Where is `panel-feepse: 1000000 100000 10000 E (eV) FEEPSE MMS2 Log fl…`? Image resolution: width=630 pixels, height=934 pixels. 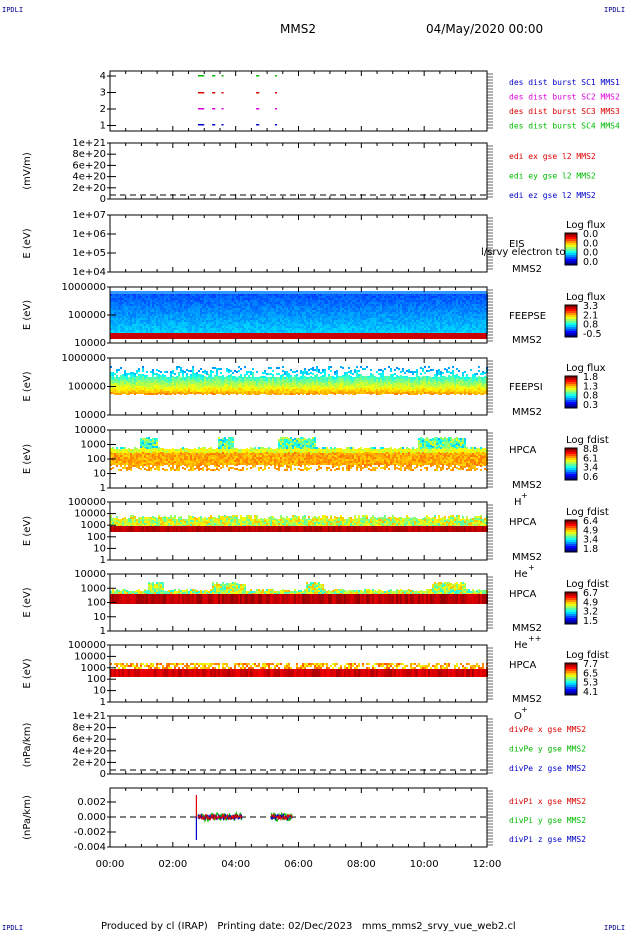
panel-feepse: 1000000 100000 10000 E (eV) FEEPSE MMS2 Log fl… is located at coordinates (314, 315).